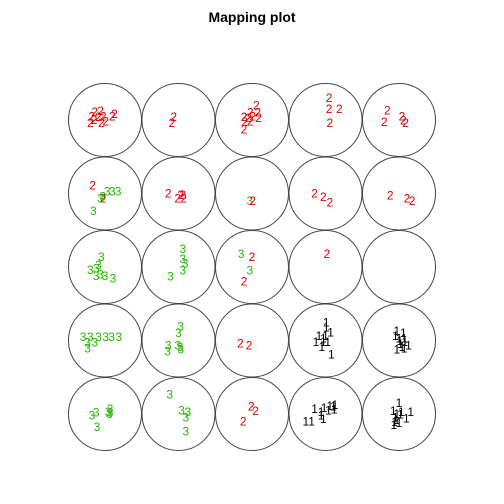  What do you see at coordinates (399, 193) in the screenshot?
I see `som-node-r1-c4` at bounding box center [399, 193].